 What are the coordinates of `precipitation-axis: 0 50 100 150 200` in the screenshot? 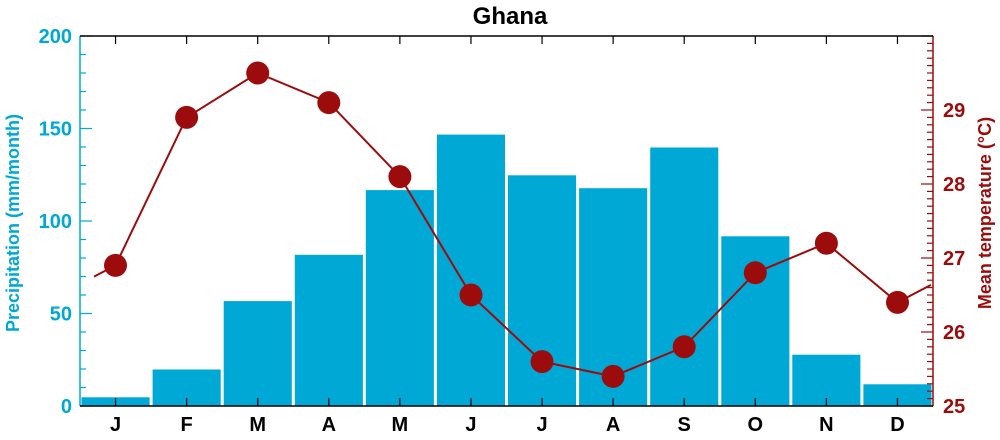 It's located at (65, 222).